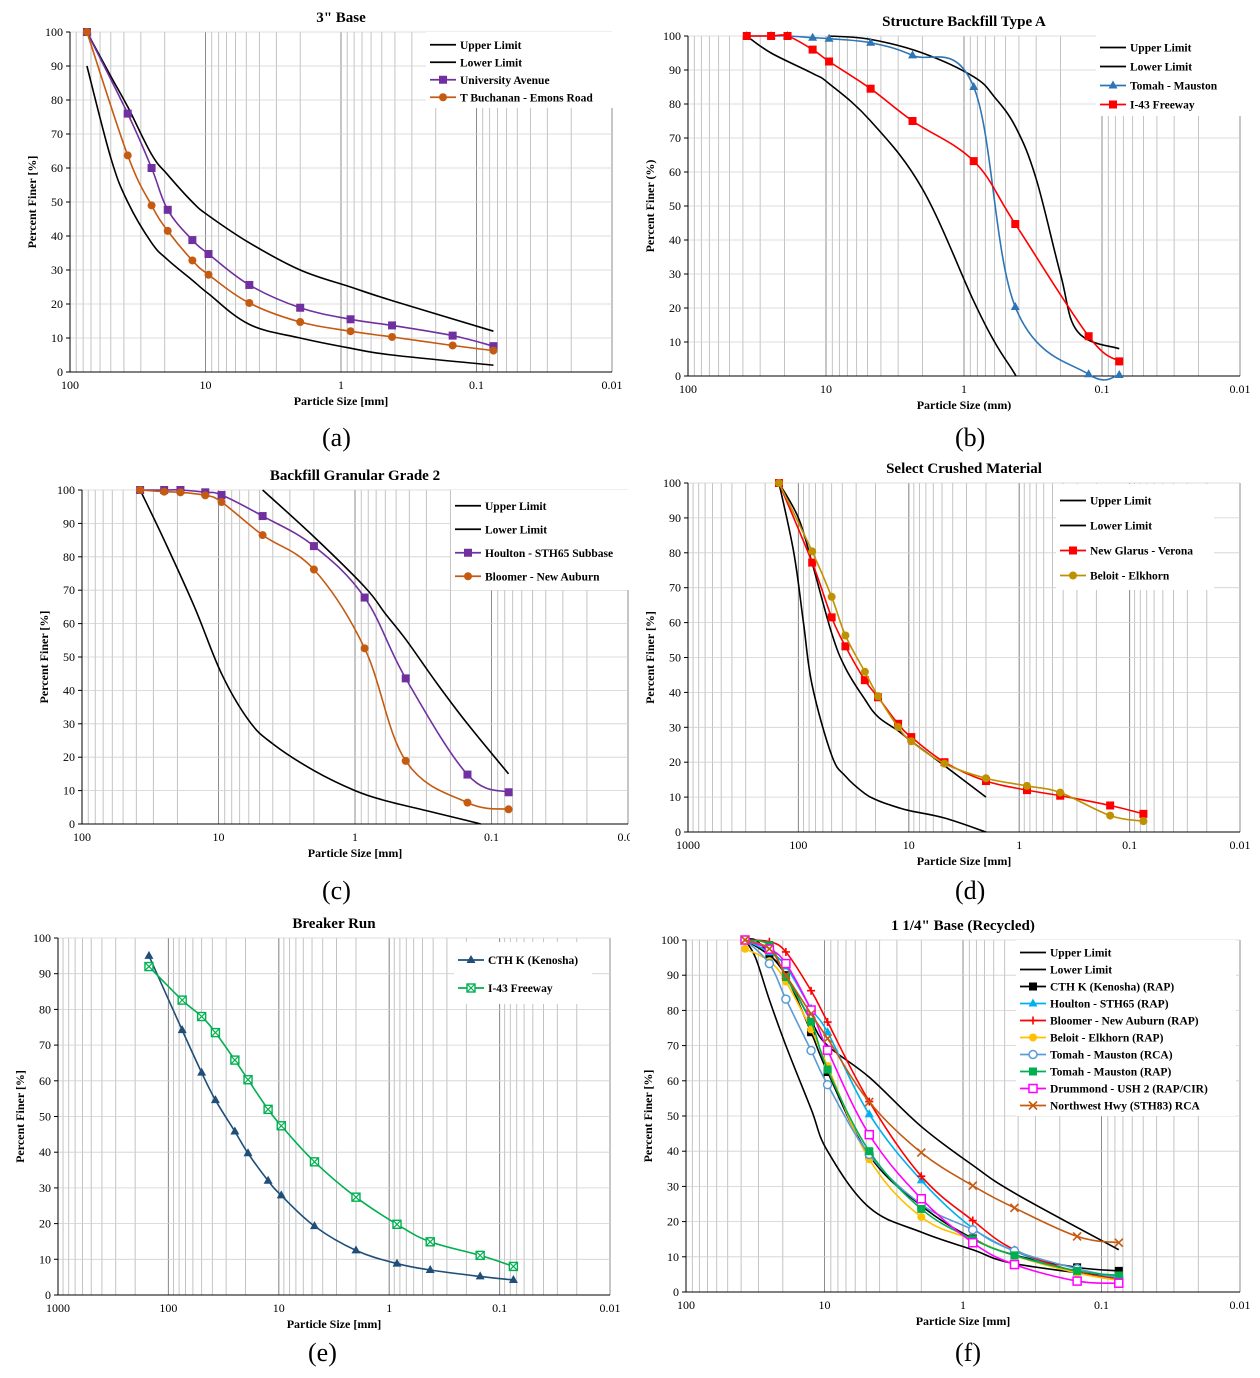  I want to click on y-tick-label: 40, so click(69, 690).